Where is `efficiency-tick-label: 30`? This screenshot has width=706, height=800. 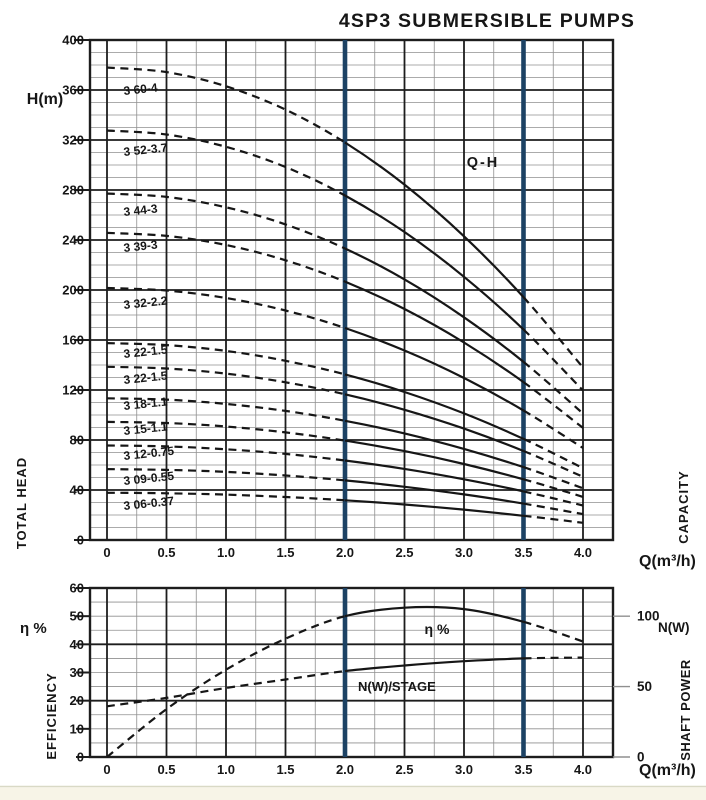 efficiency-tick-label: 30 is located at coordinates (77, 672).